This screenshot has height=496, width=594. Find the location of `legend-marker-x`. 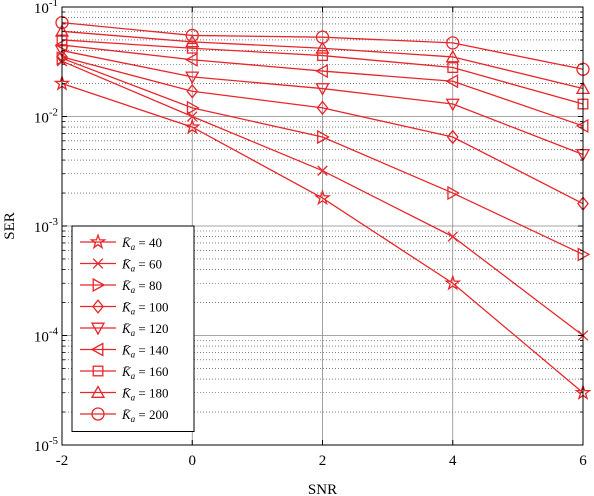

legend-marker-x is located at coordinates (98, 263).